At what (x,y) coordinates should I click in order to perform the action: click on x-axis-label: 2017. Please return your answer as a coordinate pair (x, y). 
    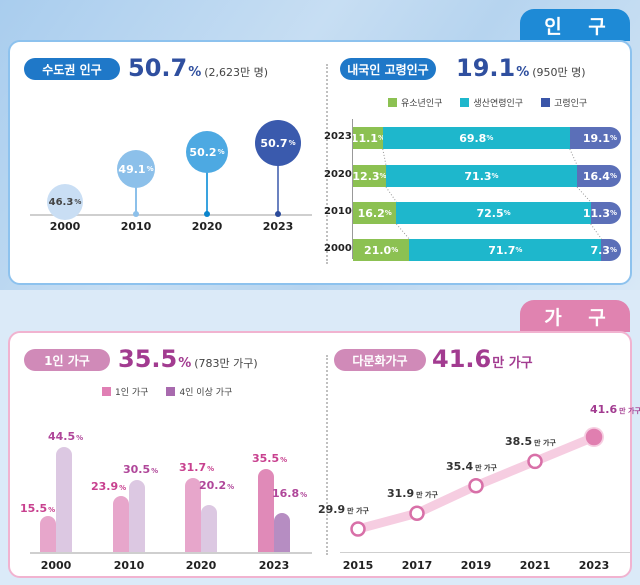
    Looking at the image, I should click on (417, 565).